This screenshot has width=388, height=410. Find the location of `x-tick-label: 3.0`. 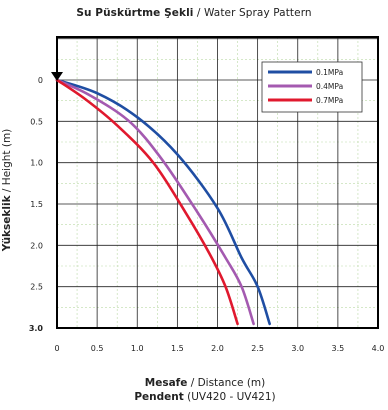

x-tick-label: 3.0 is located at coordinates (297, 348).